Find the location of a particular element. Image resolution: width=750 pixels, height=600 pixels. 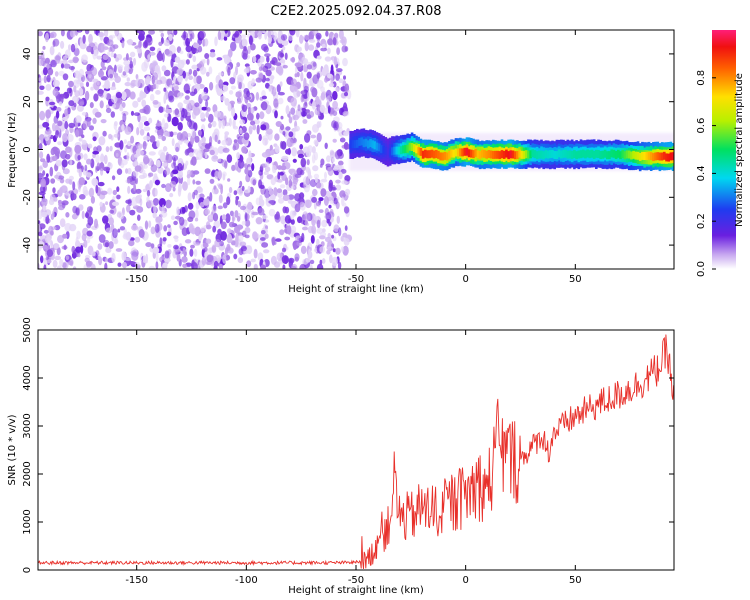

snr-x-tick-label: 0 is located at coordinates (465, 580).